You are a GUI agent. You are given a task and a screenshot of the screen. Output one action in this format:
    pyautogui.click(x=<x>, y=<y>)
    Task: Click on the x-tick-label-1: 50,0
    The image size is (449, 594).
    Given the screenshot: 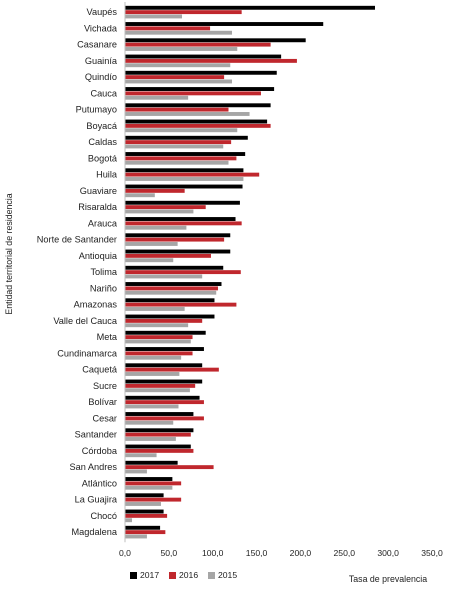 What is the action you would take?
    pyautogui.click(x=168, y=553)
    